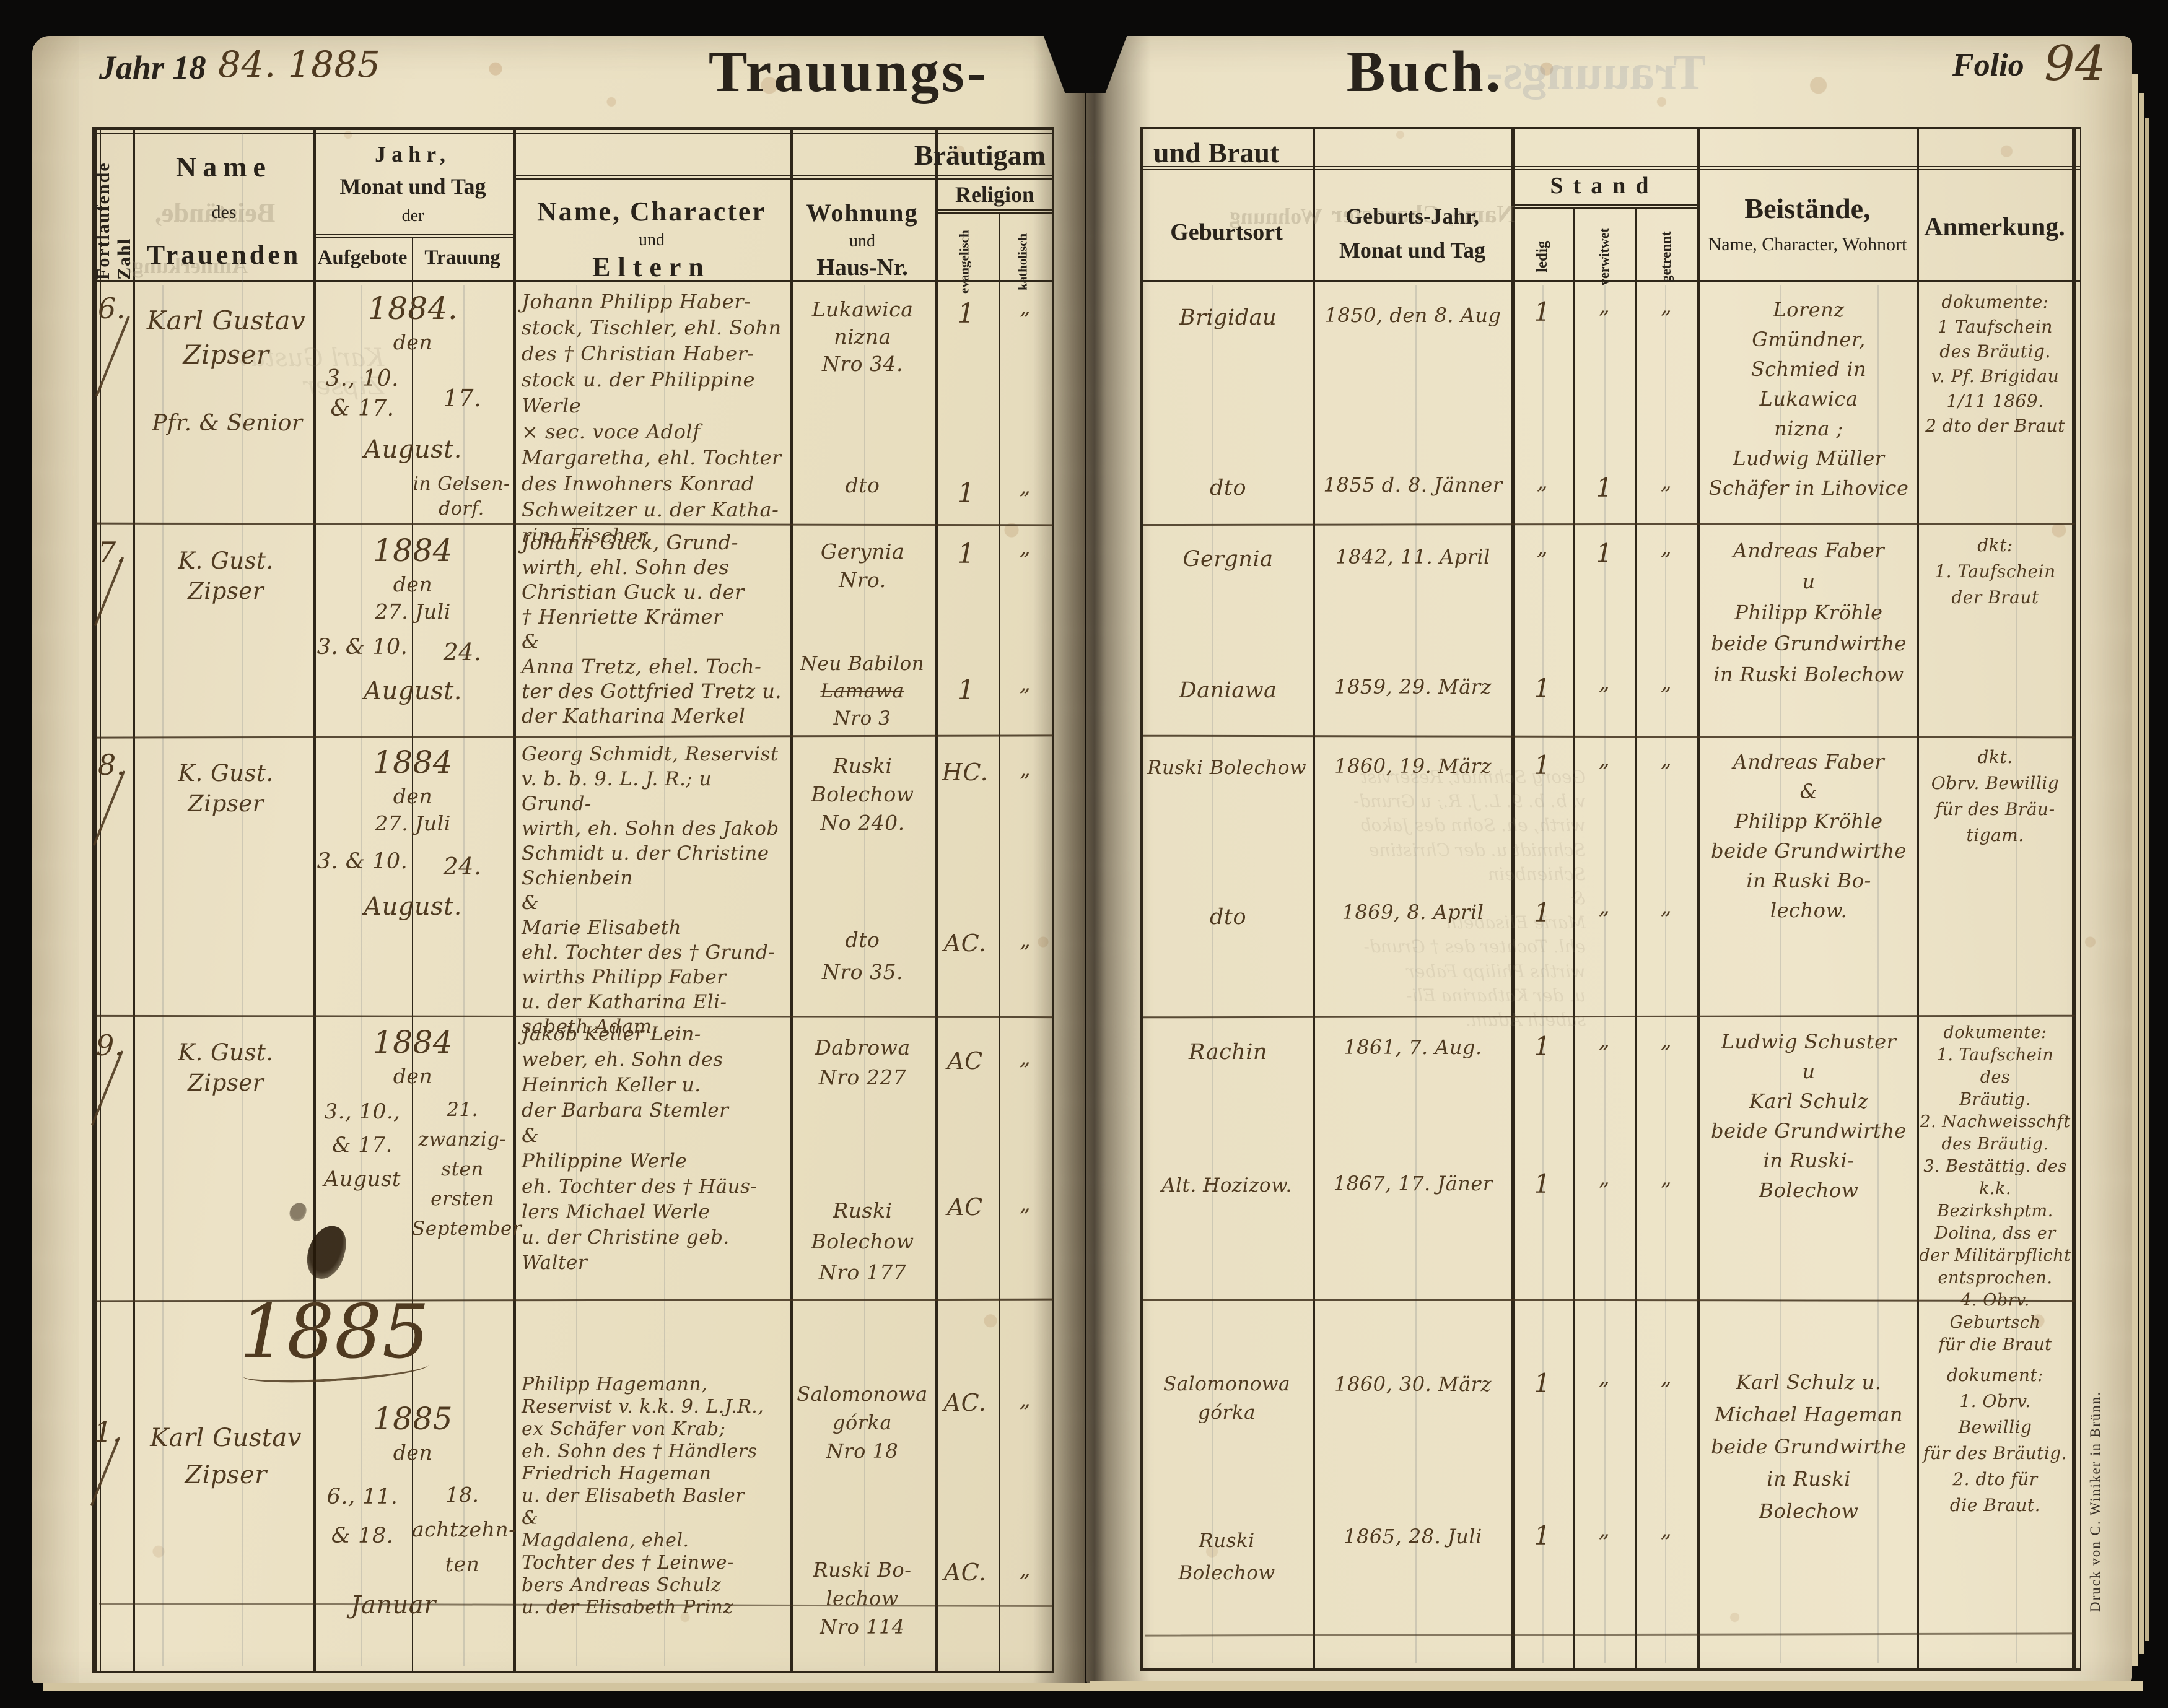  Describe the element at coordinates (1994, 227) in the screenshot. I see `column-header-anmerkung: Anmerkung.` at that location.